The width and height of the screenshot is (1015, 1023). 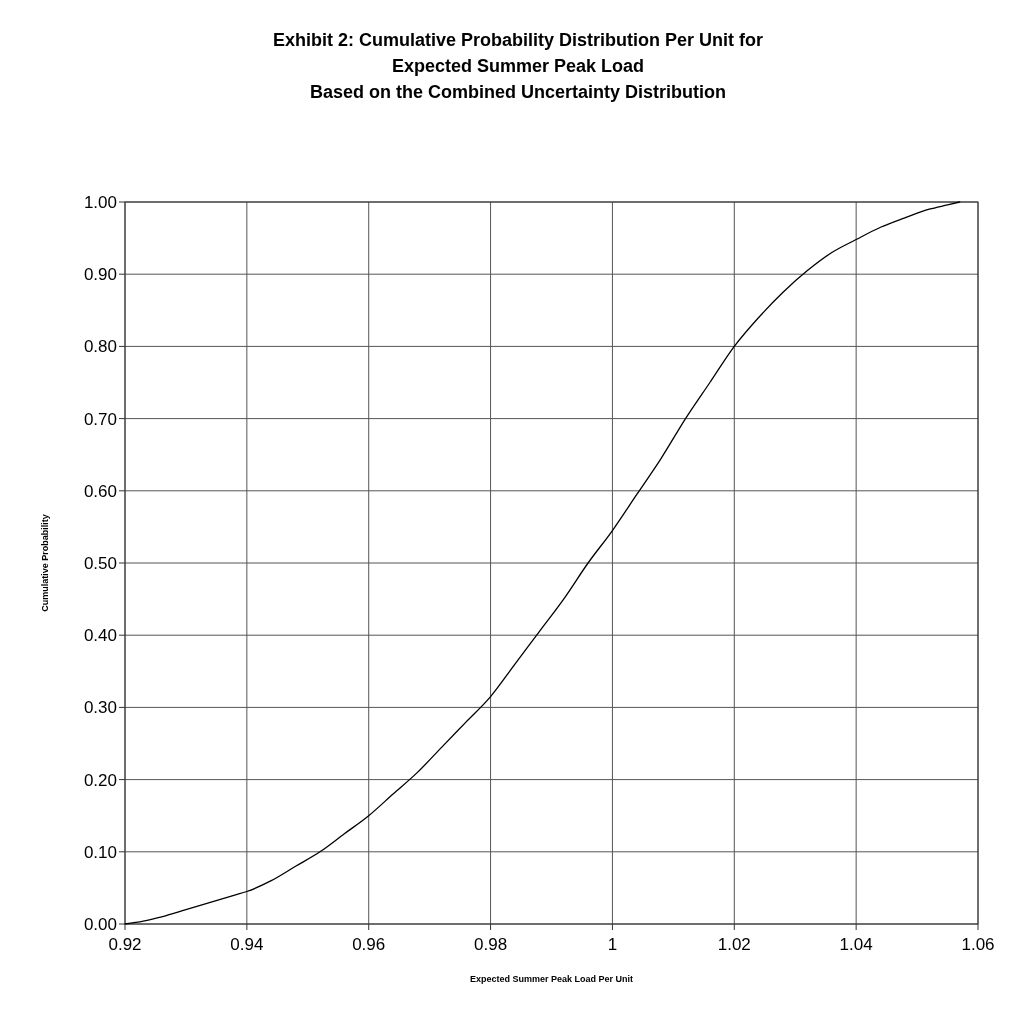 What do you see at coordinates (491, 944) in the screenshot?
I see `x-tick-label: 0.98` at bounding box center [491, 944].